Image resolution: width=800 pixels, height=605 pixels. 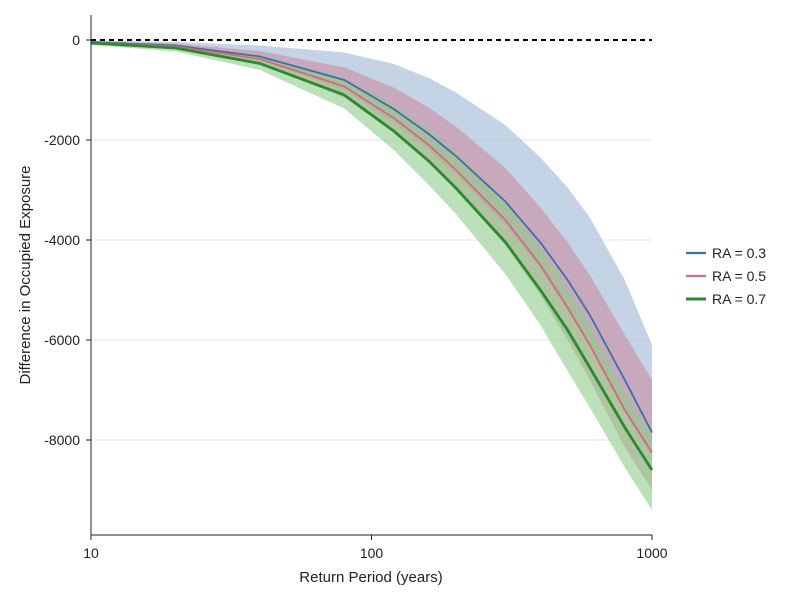 What do you see at coordinates (651, 553) in the screenshot?
I see `x-tick-label-2: 1000` at bounding box center [651, 553].